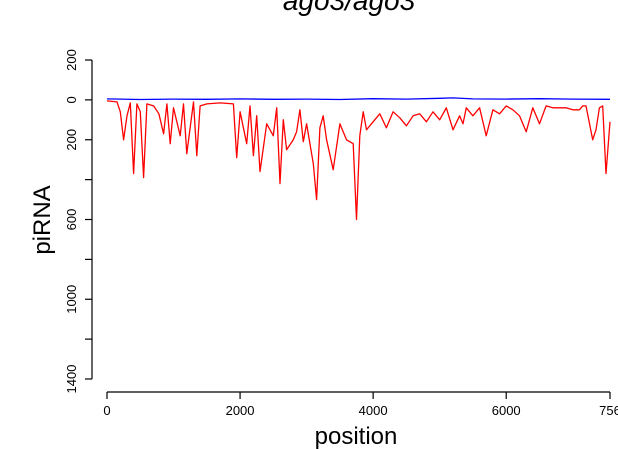 Image resolution: width=618 pixels, height=449 pixels. I want to click on x-tick-label: 756, so click(608, 410).